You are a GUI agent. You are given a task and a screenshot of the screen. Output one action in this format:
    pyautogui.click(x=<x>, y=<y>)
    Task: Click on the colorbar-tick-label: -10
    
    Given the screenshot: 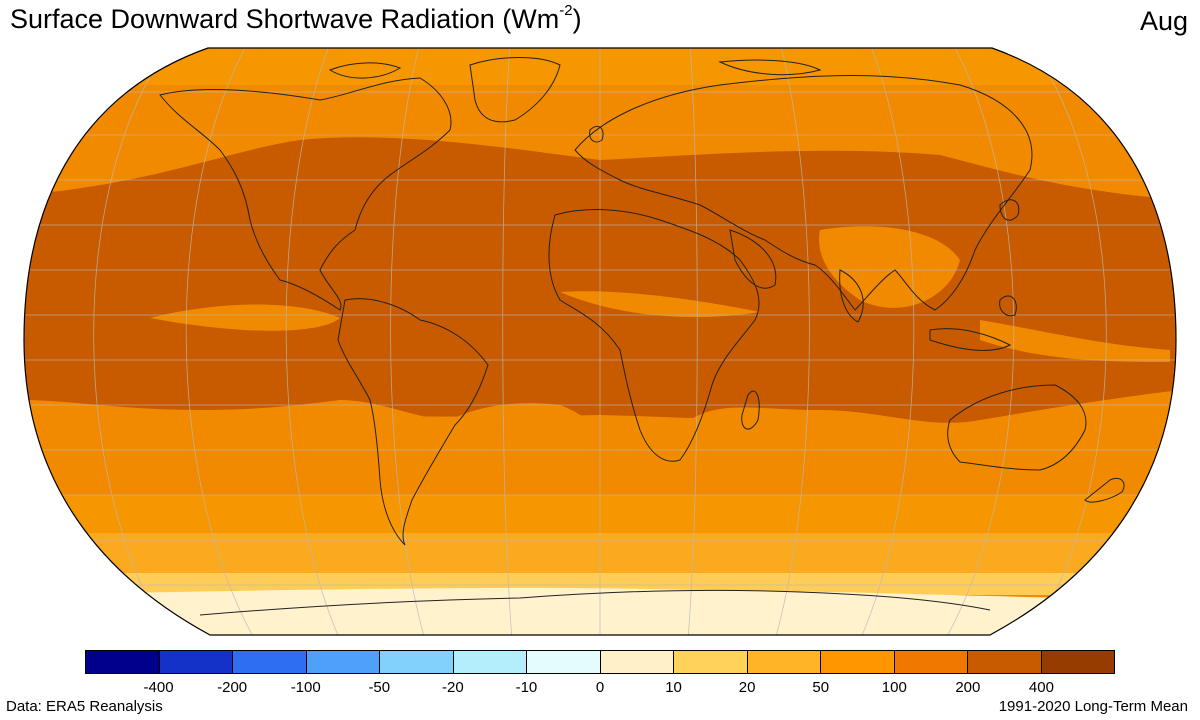 What is the action you would take?
    pyautogui.click(x=526, y=687)
    